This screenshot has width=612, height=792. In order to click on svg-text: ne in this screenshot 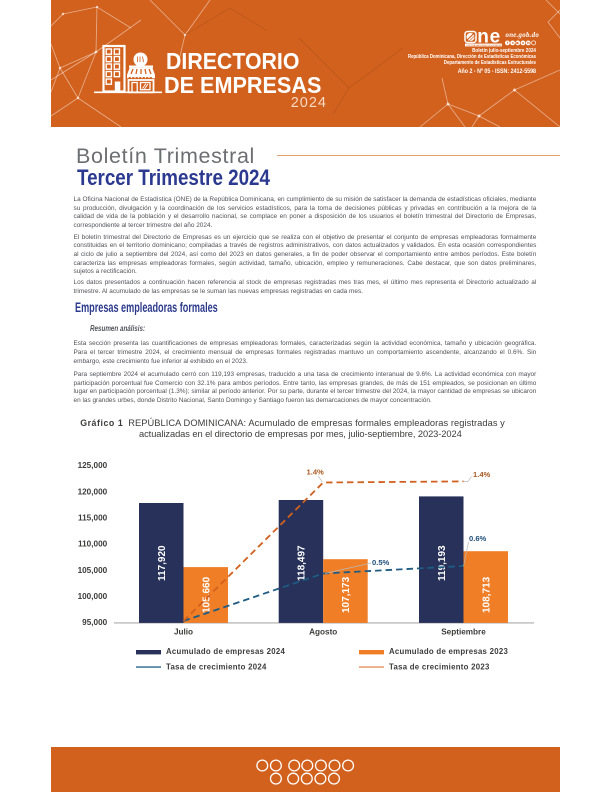, I will do `click(489, 38)`.